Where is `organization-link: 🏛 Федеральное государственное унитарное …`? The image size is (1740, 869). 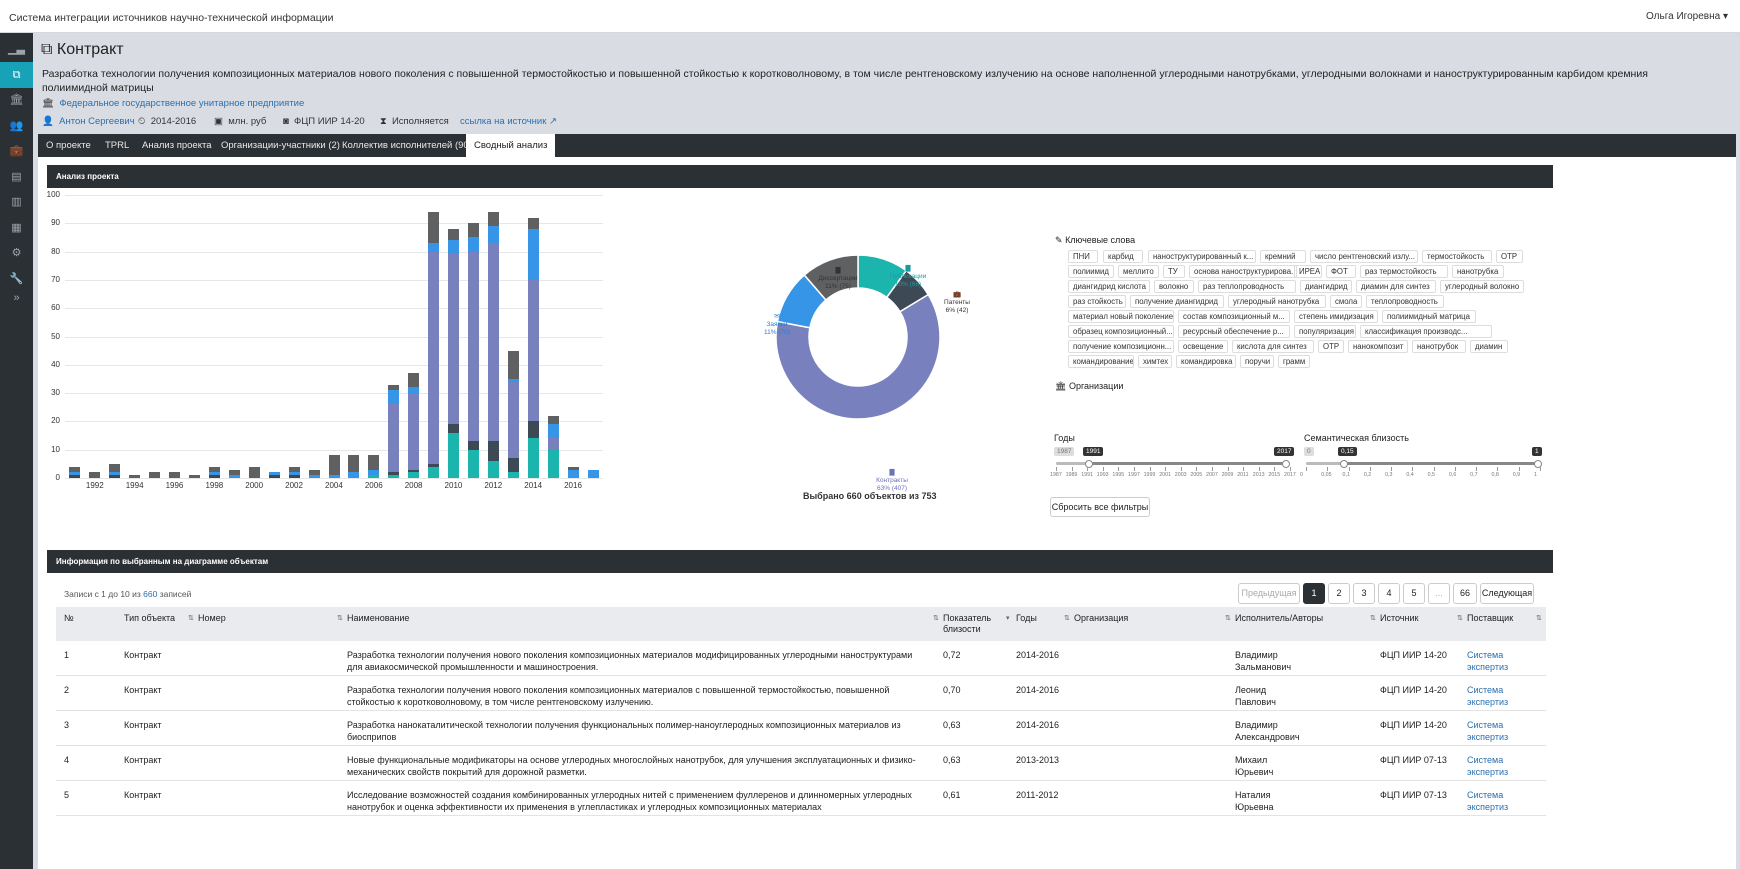 organization-link: 🏛 Федеральное государственное унитарное … is located at coordinates (173, 103).